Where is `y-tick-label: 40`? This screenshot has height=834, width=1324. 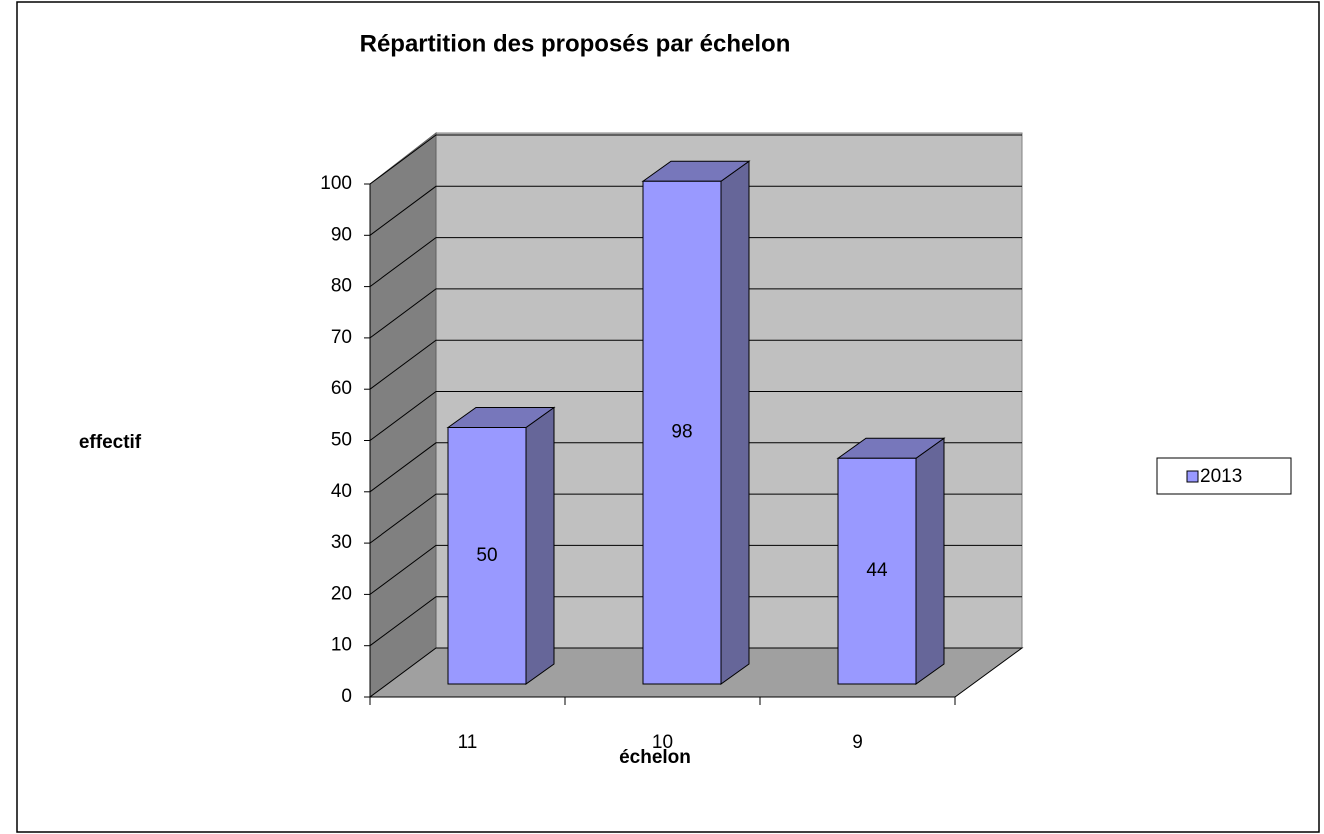 y-tick-label: 40 is located at coordinates (341, 491).